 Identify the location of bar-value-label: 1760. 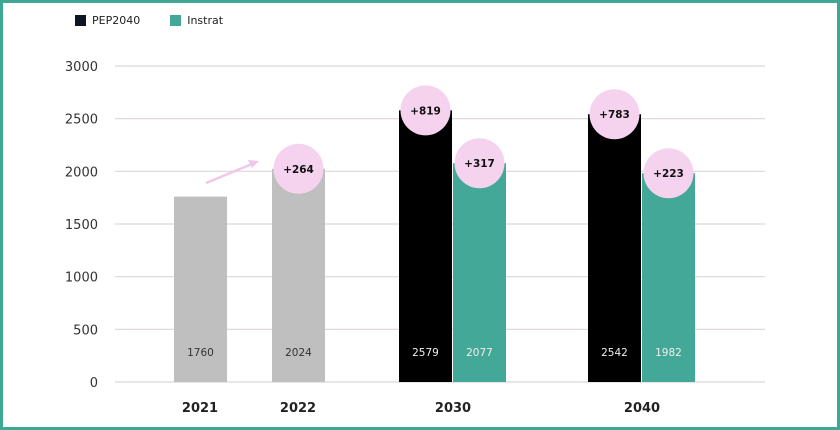
(200, 353).